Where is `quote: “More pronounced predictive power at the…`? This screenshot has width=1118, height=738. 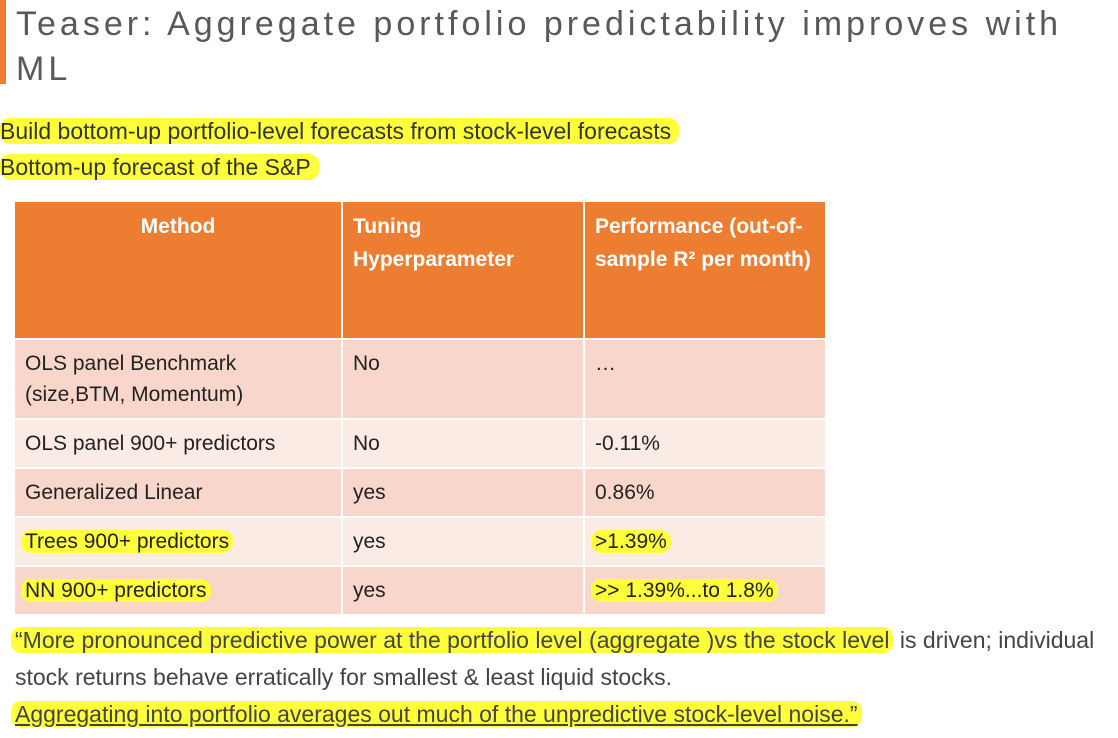
quote: “More pronounced predictive power at the… is located at coordinates (563, 677).